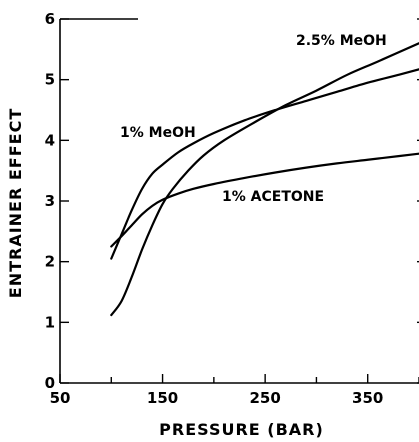  What do you see at coordinates (50, 262) in the screenshot?
I see `y-tick-label: 2` at bounding box center [50, 262].